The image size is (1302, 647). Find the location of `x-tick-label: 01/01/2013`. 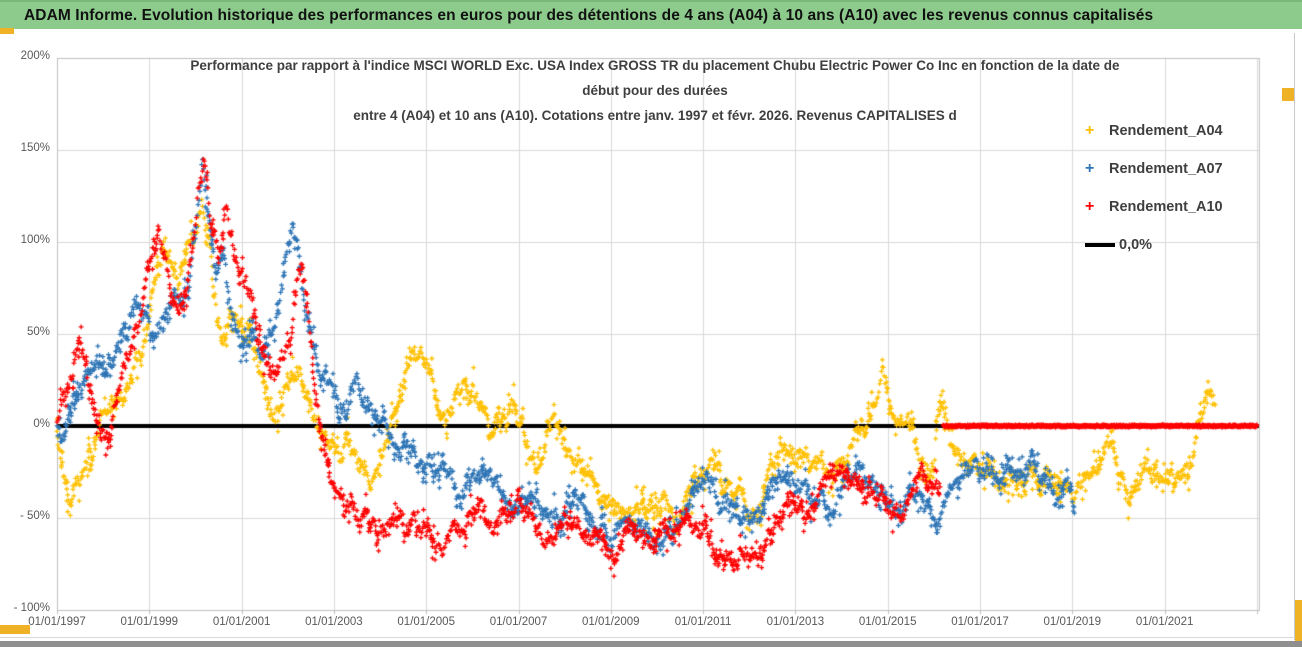

x-tick-label: 01/01/2013 is located at coordinates (795, 622).